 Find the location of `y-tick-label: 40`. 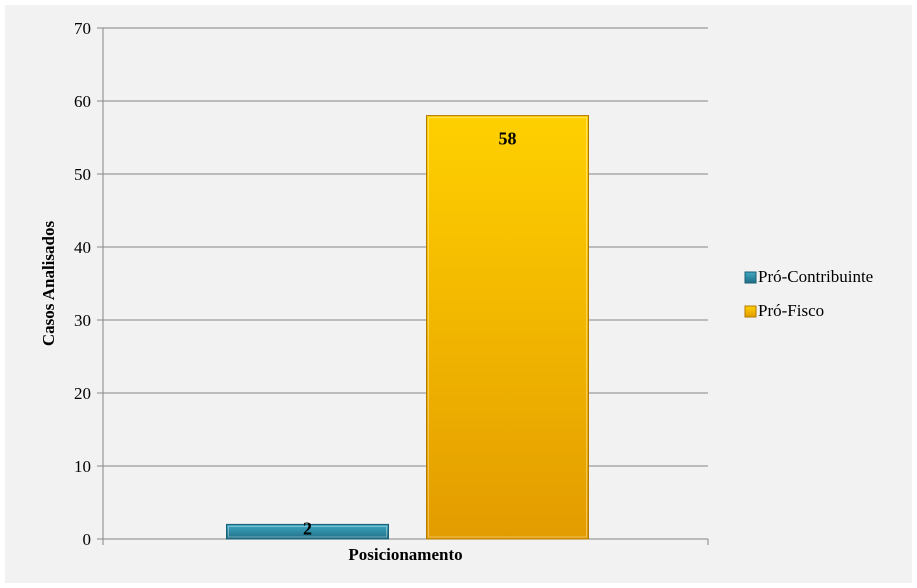

y-tick-label: 40 is located at coordinates (82, 247).